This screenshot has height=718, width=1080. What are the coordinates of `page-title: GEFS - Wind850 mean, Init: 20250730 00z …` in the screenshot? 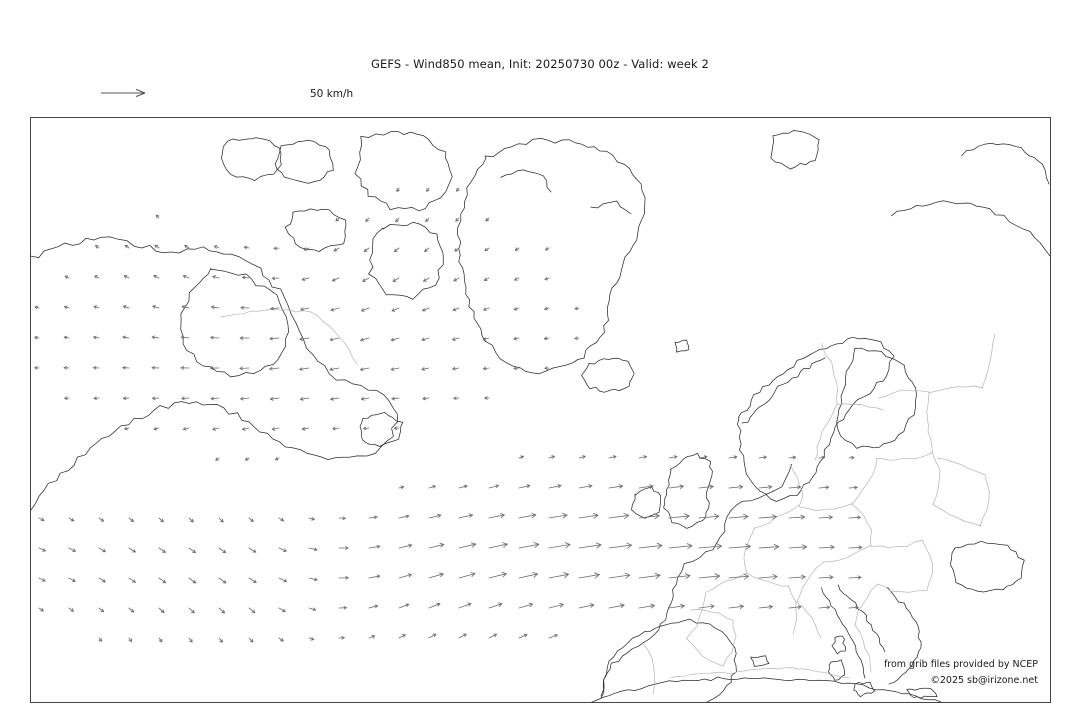 It's located at (540, 64).